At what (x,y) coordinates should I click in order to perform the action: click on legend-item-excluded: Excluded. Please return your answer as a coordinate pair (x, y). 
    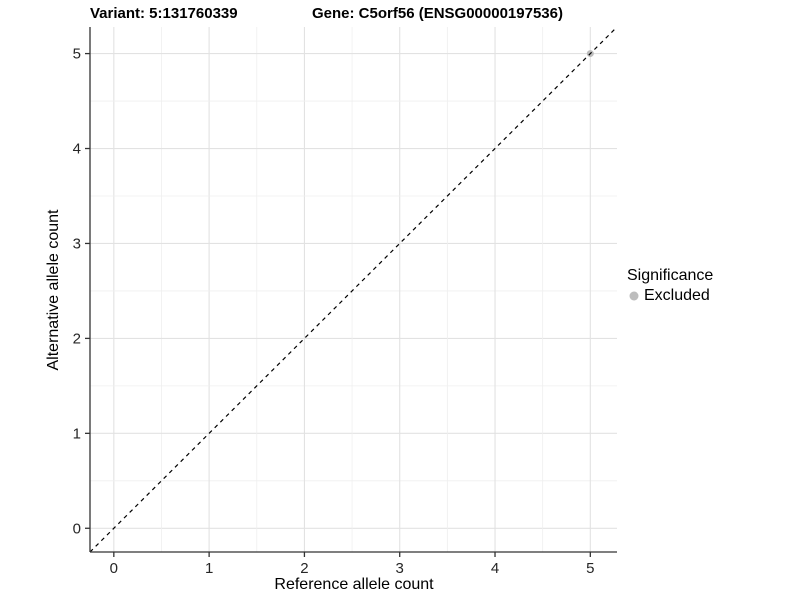
    Looking at the image, I should click on (670, 296).